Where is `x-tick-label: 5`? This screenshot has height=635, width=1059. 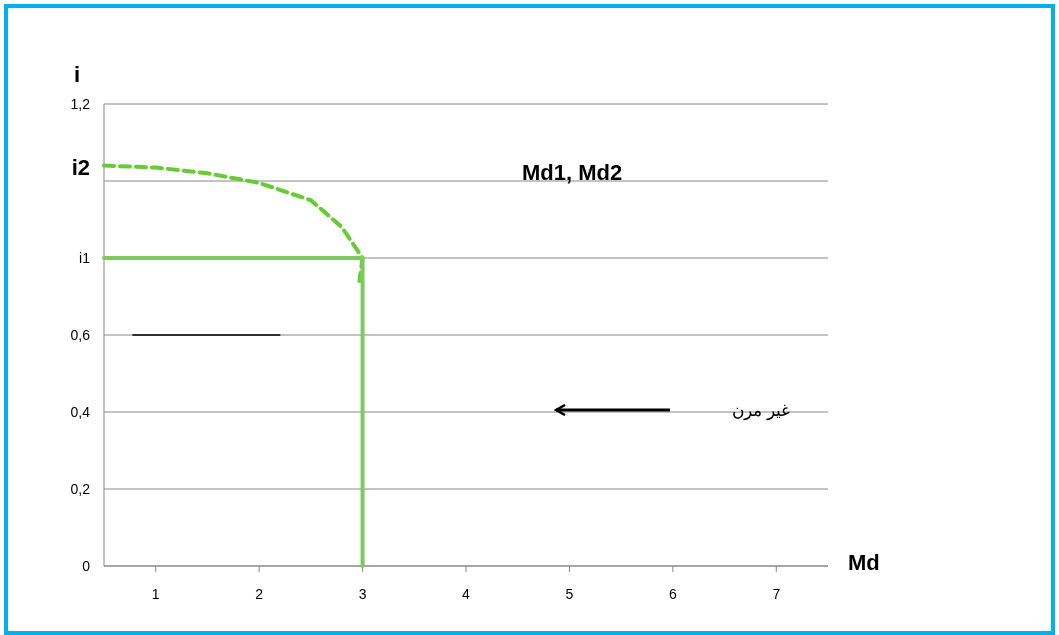 x-tick-label: 5 is located at coordinates (569, 594).